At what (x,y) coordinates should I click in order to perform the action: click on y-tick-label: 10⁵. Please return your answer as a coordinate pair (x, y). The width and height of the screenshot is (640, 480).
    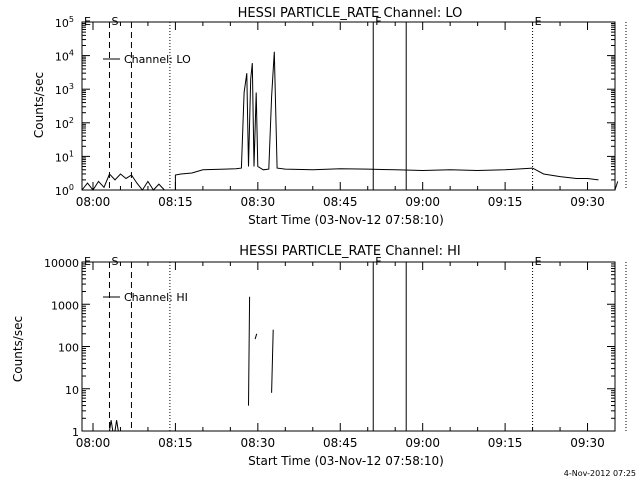
    Looking at the image, I should click on (64, 22).